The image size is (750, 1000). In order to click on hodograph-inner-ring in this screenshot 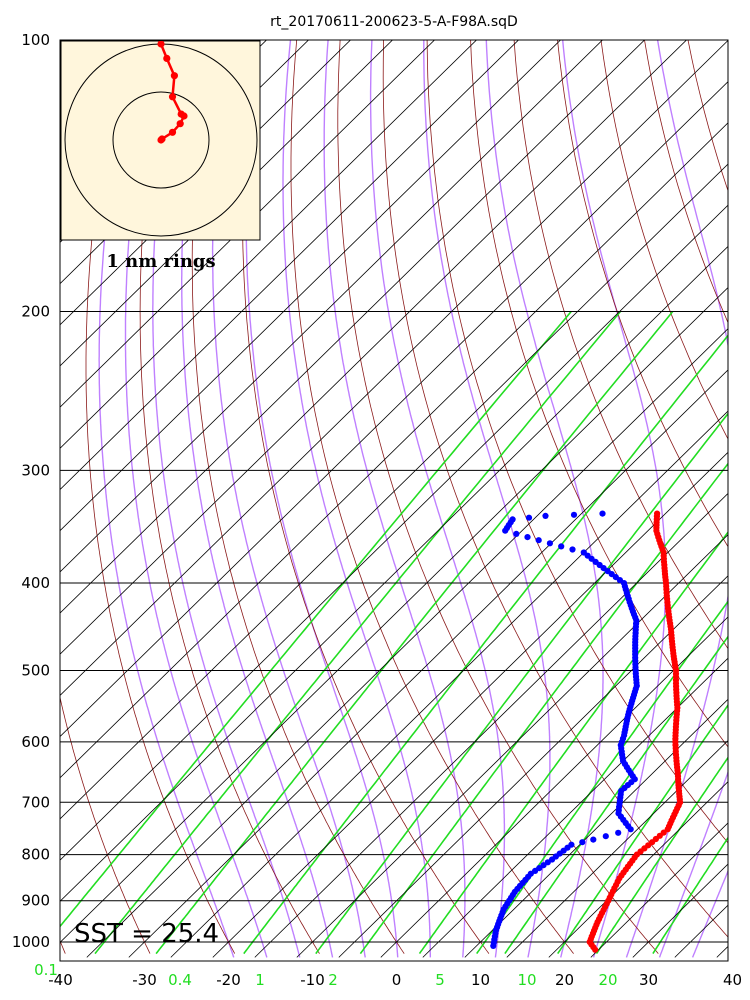, I will do `click(161, 140)`.